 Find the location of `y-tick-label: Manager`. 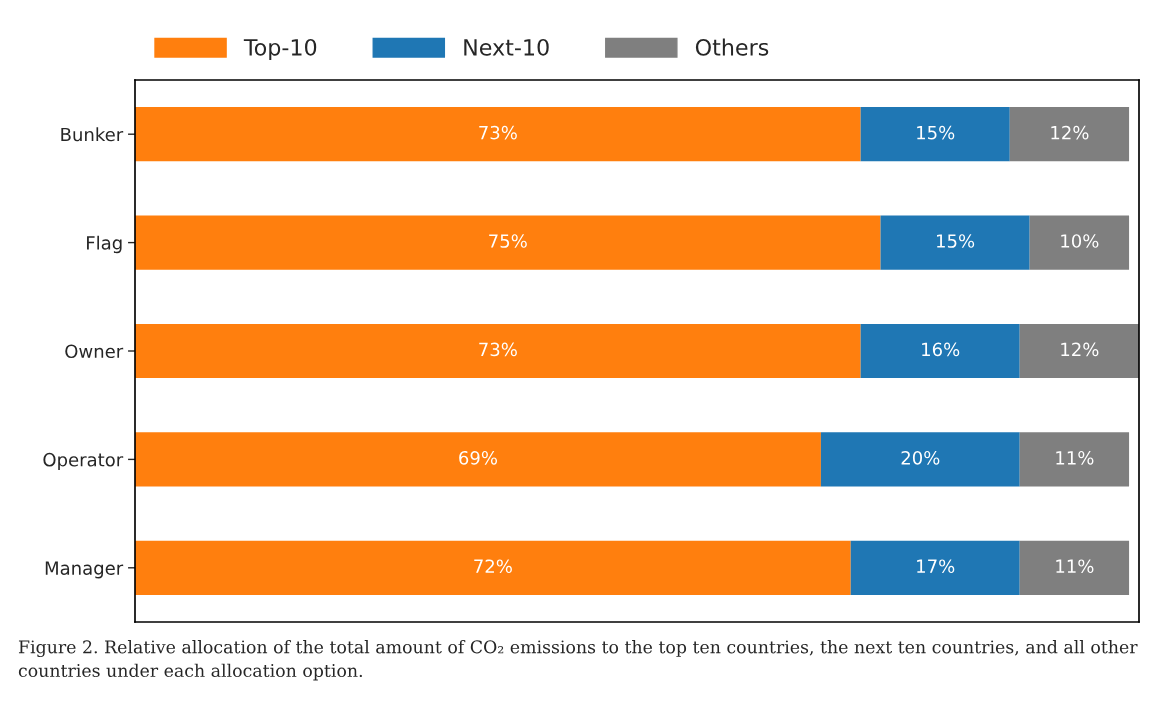

y-tick-label: Manager is located at coordinates (84, 570).